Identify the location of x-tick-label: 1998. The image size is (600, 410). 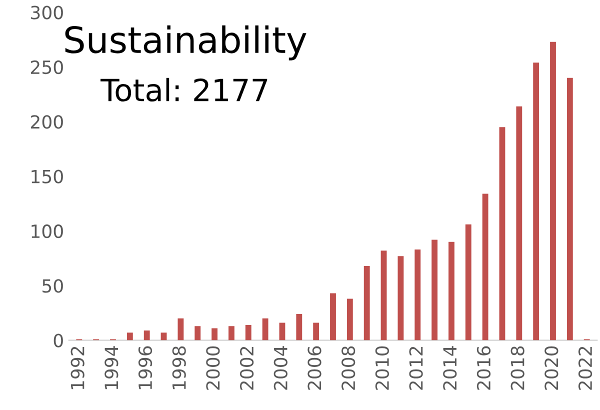
(179, 368).